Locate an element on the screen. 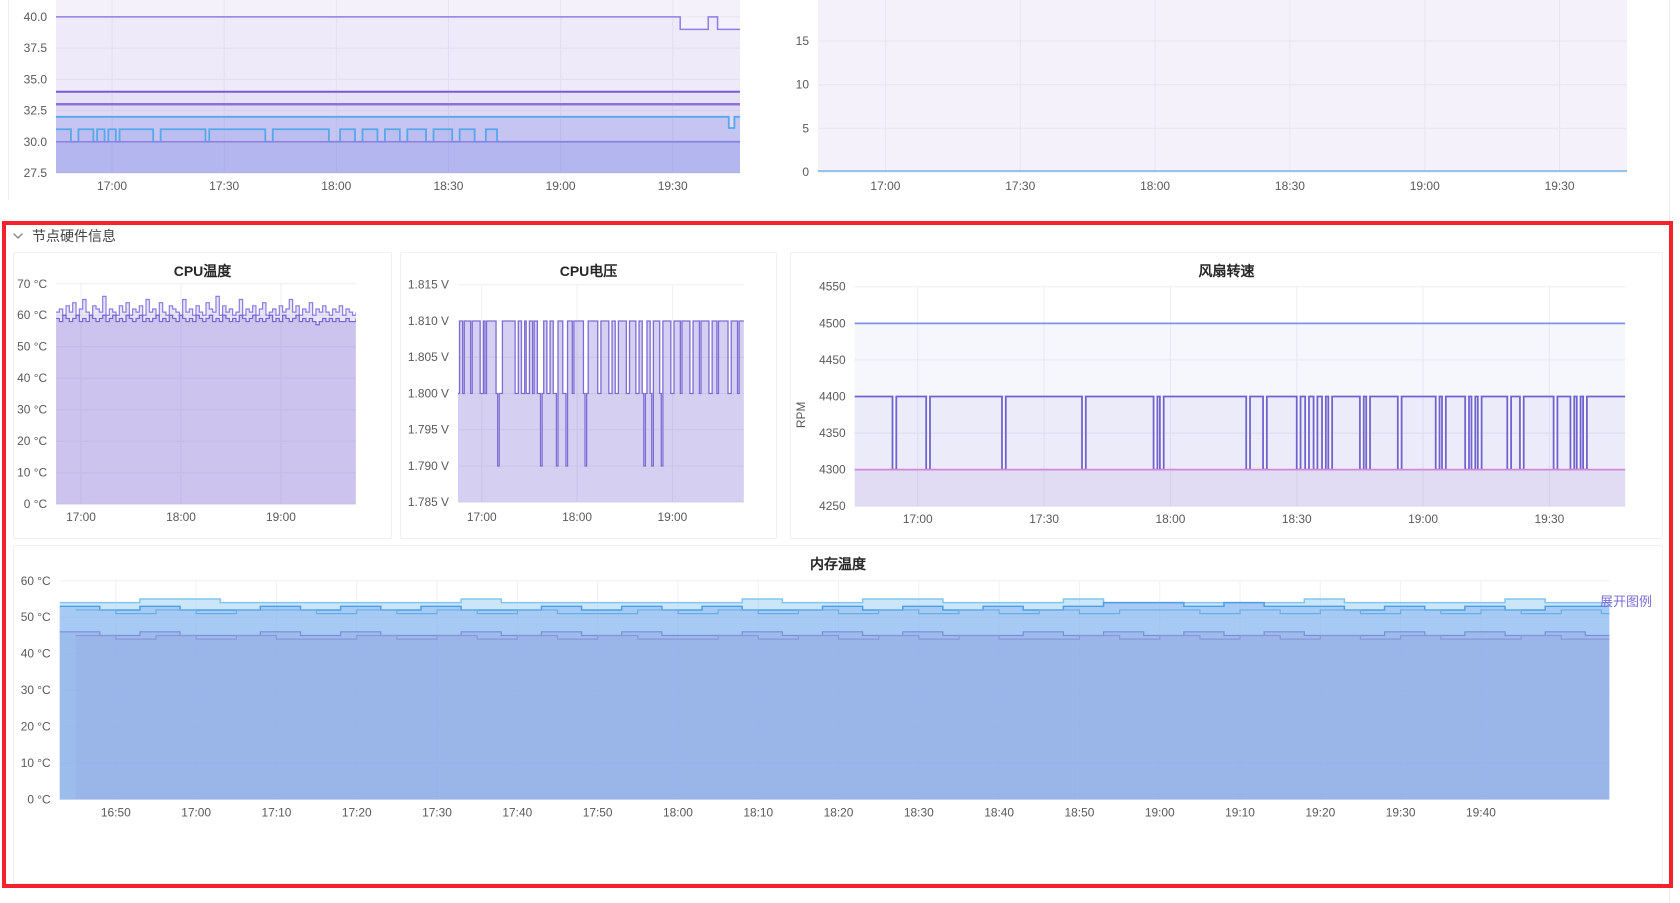 This screenshot has height=903, width=1680. series-line-mem-purple1 is located at coordinates (834, 634).